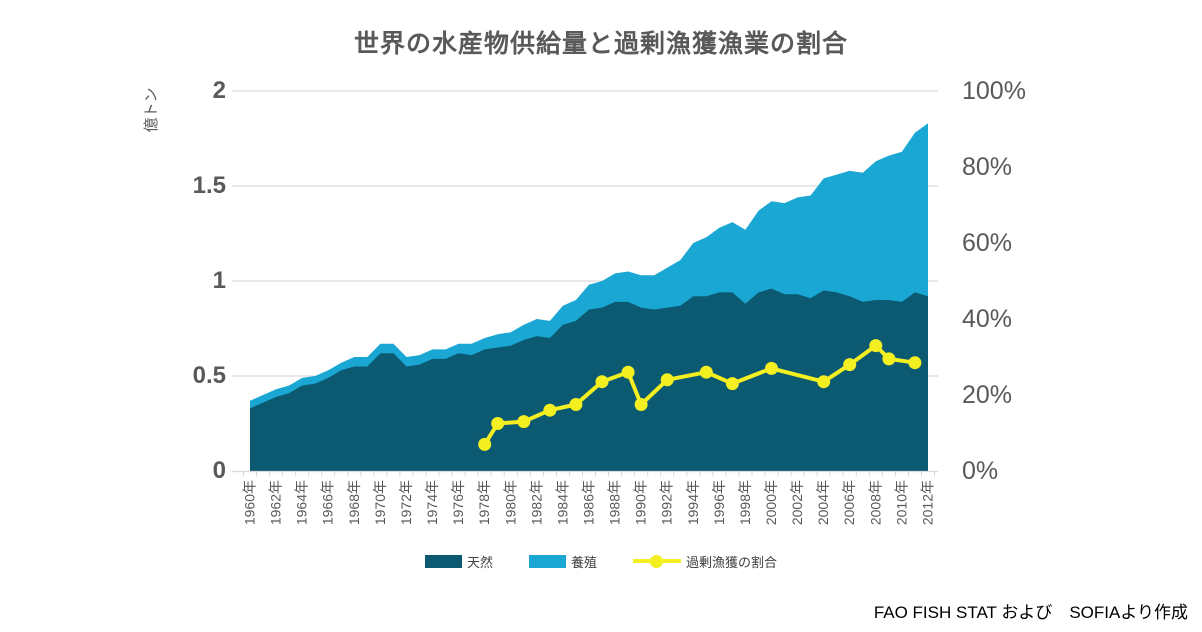 The height and width of the screenshot is (632, 1202). I want to click on x-axis-tick-label: 2010年, so click(901, 502).